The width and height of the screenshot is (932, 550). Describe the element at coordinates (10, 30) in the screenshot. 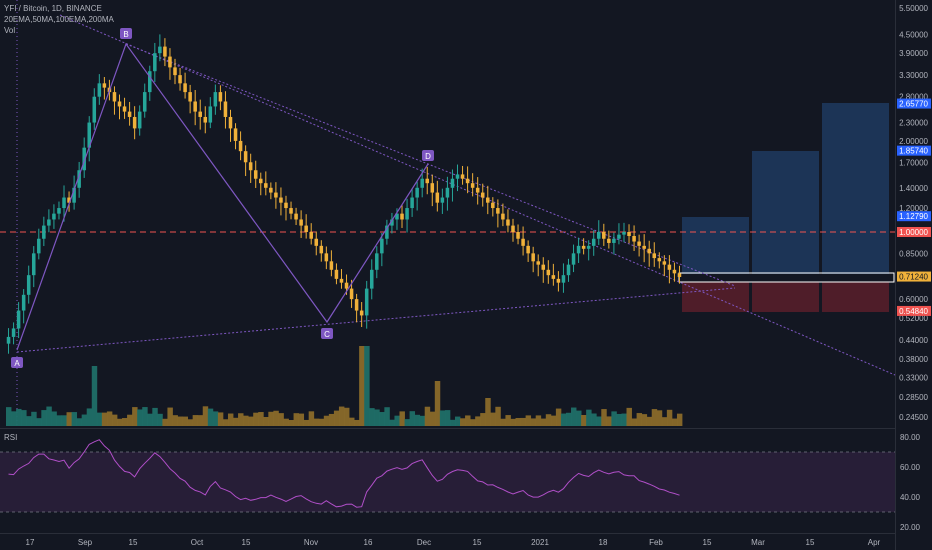

I see `vol-label: Vol` at that location.